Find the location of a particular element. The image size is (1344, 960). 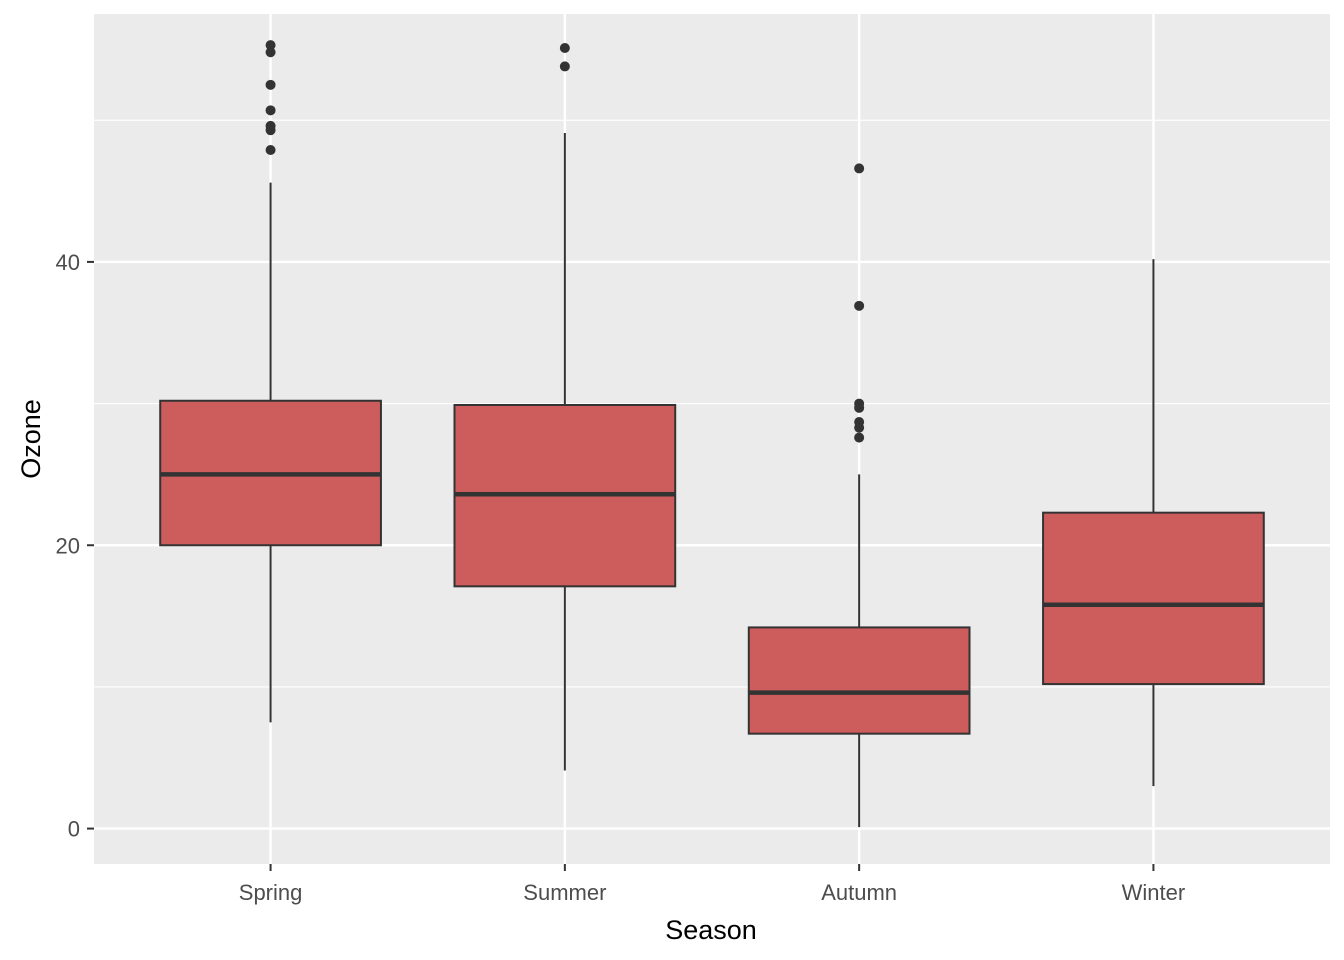

x-axis-title: Season is located at coordinates (711, 930).